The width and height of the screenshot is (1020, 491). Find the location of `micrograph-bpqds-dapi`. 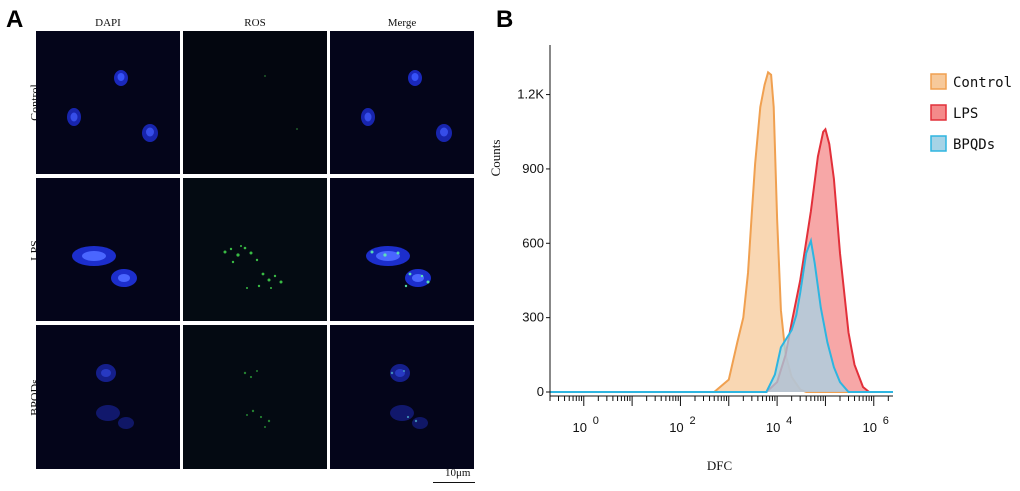

micrograph-bpqds-dapi is located at coordinates (108, 397).